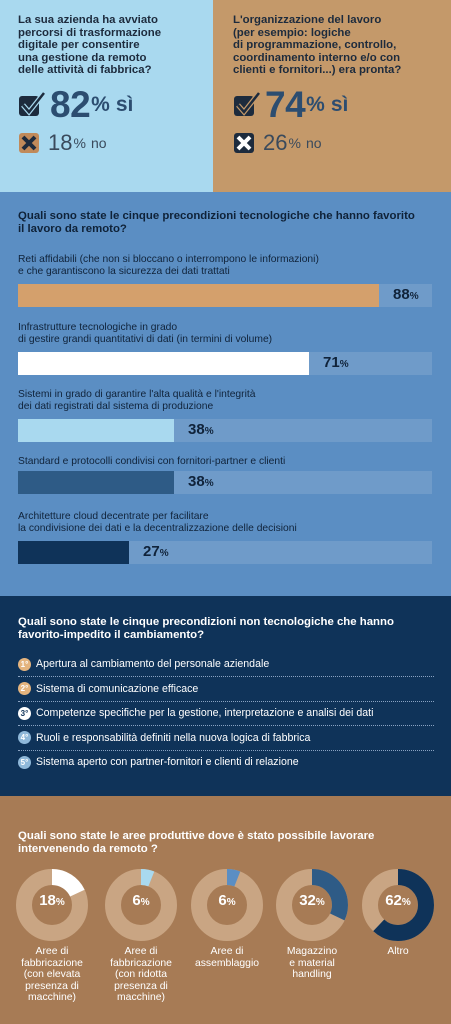  Describe the element at coordinates (225, 552) in the screenshot. I see `tech-bar-track: 27%` at that location.